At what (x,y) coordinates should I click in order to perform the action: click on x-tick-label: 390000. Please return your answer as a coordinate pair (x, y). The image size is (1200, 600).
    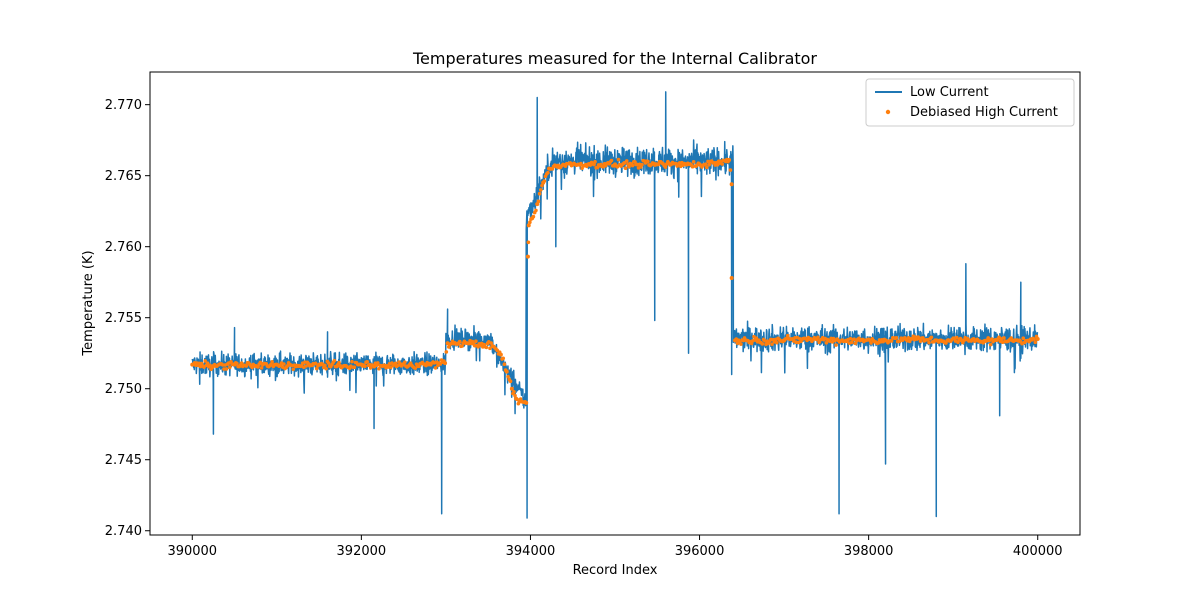
    Looking at the image, I should click on (192, 551).